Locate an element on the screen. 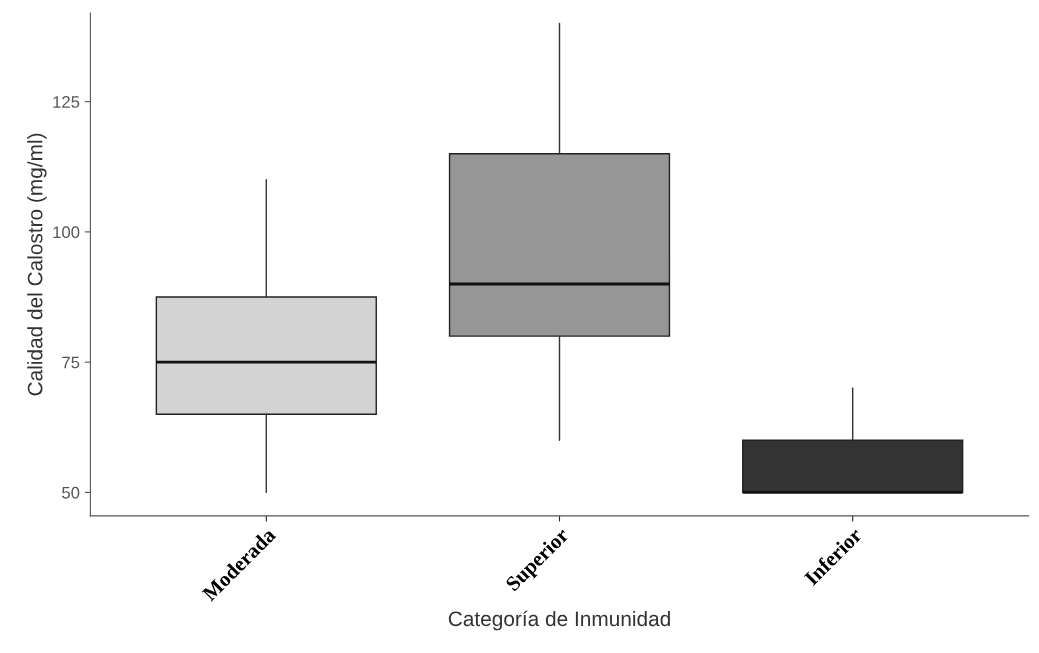 The width and height of the screenshot is (1039, 653). y-tick-label: 125 is located at coordinates (66, 102).